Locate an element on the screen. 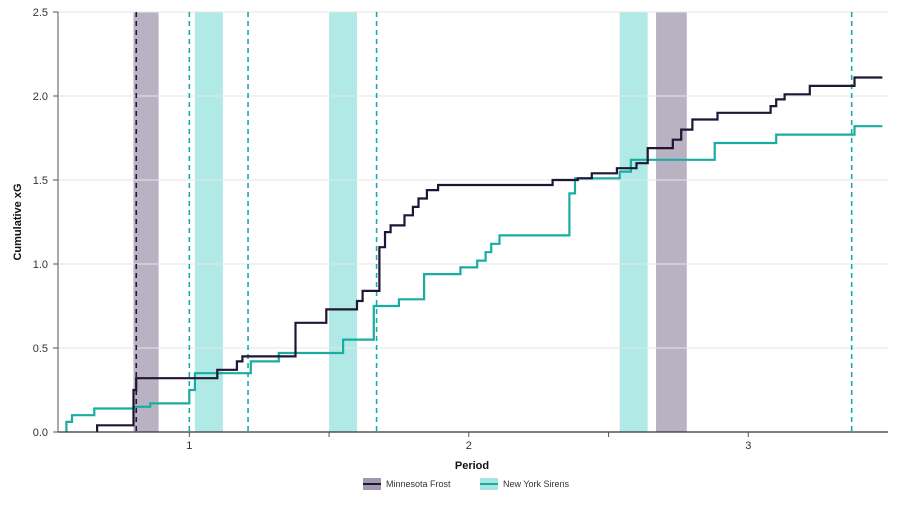 This screenshot has height=506, width=900. y-tick-label-4: 2.0 is located at coordinates (40, 97).